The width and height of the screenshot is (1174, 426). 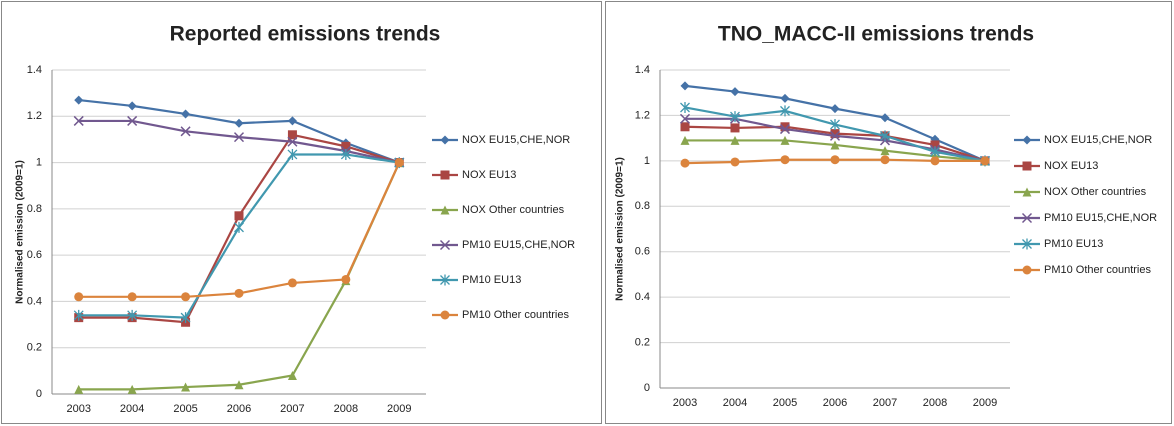 I want to click on x-tick-label: 2005, so click(x=785, y=403).